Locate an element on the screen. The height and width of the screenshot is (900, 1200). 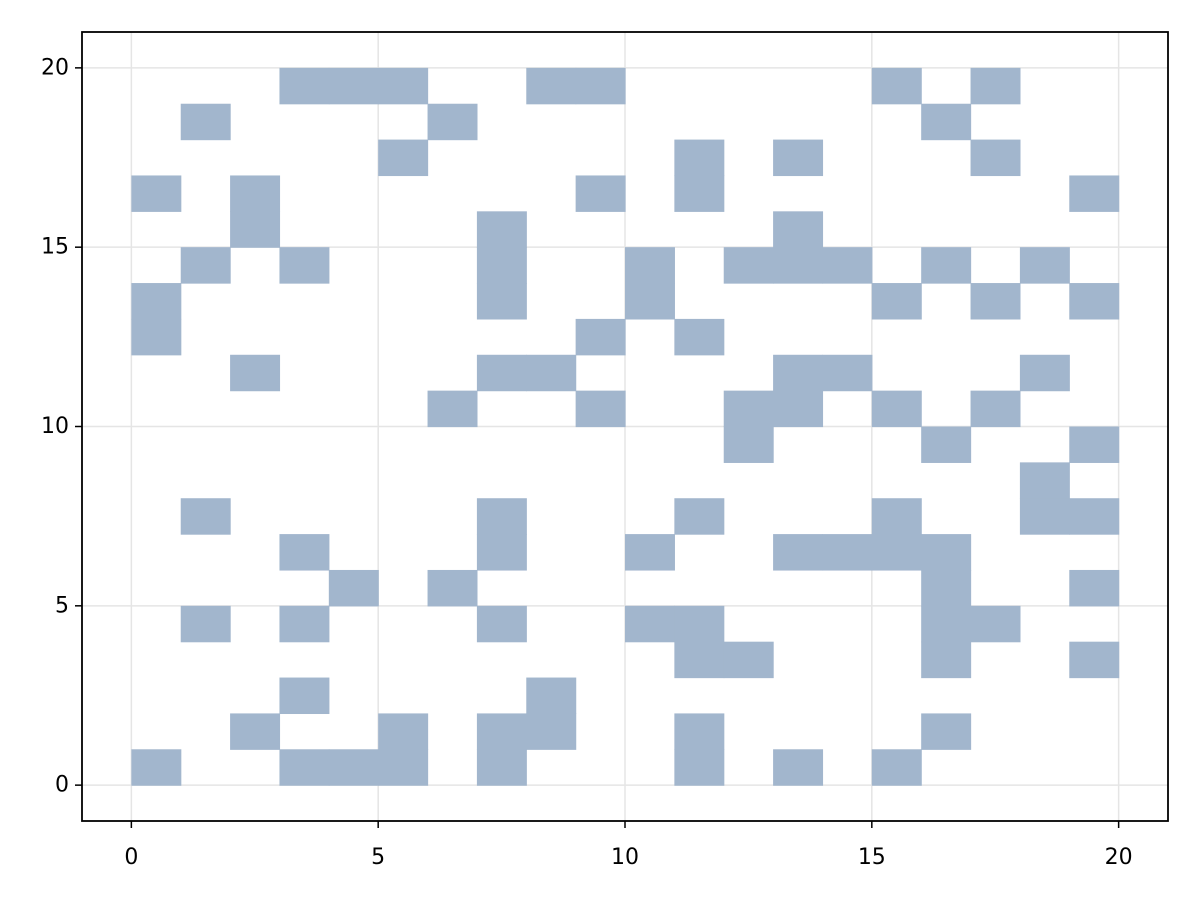
y-tick-label: 20 is located at coordinates (55, 67).